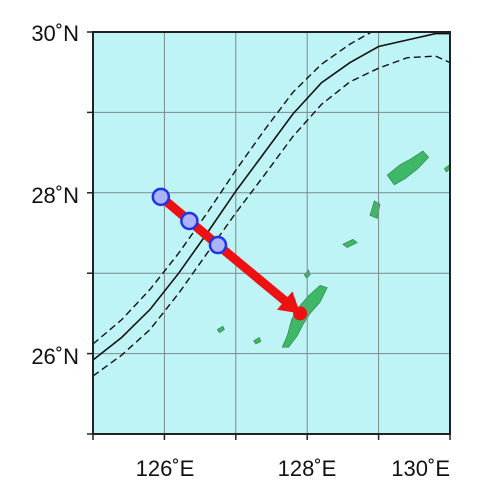 This screenshot has width=495, height=482. Describe the element at coordinates (55, 195) in the screenshot. I see `lat-label-28n: 28˚N` at that location.